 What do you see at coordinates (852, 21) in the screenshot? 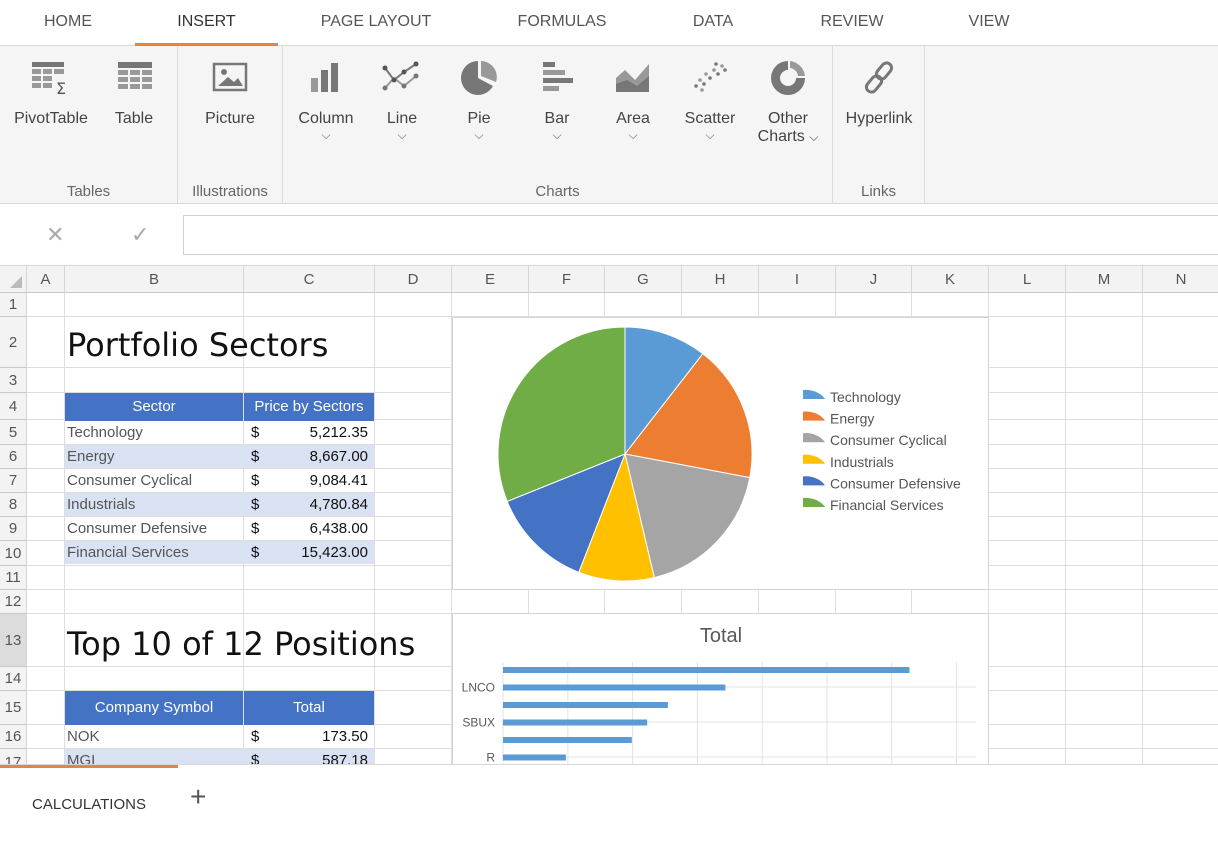
I see `tab-review: REVIEW` at bounding box center [852, 21].